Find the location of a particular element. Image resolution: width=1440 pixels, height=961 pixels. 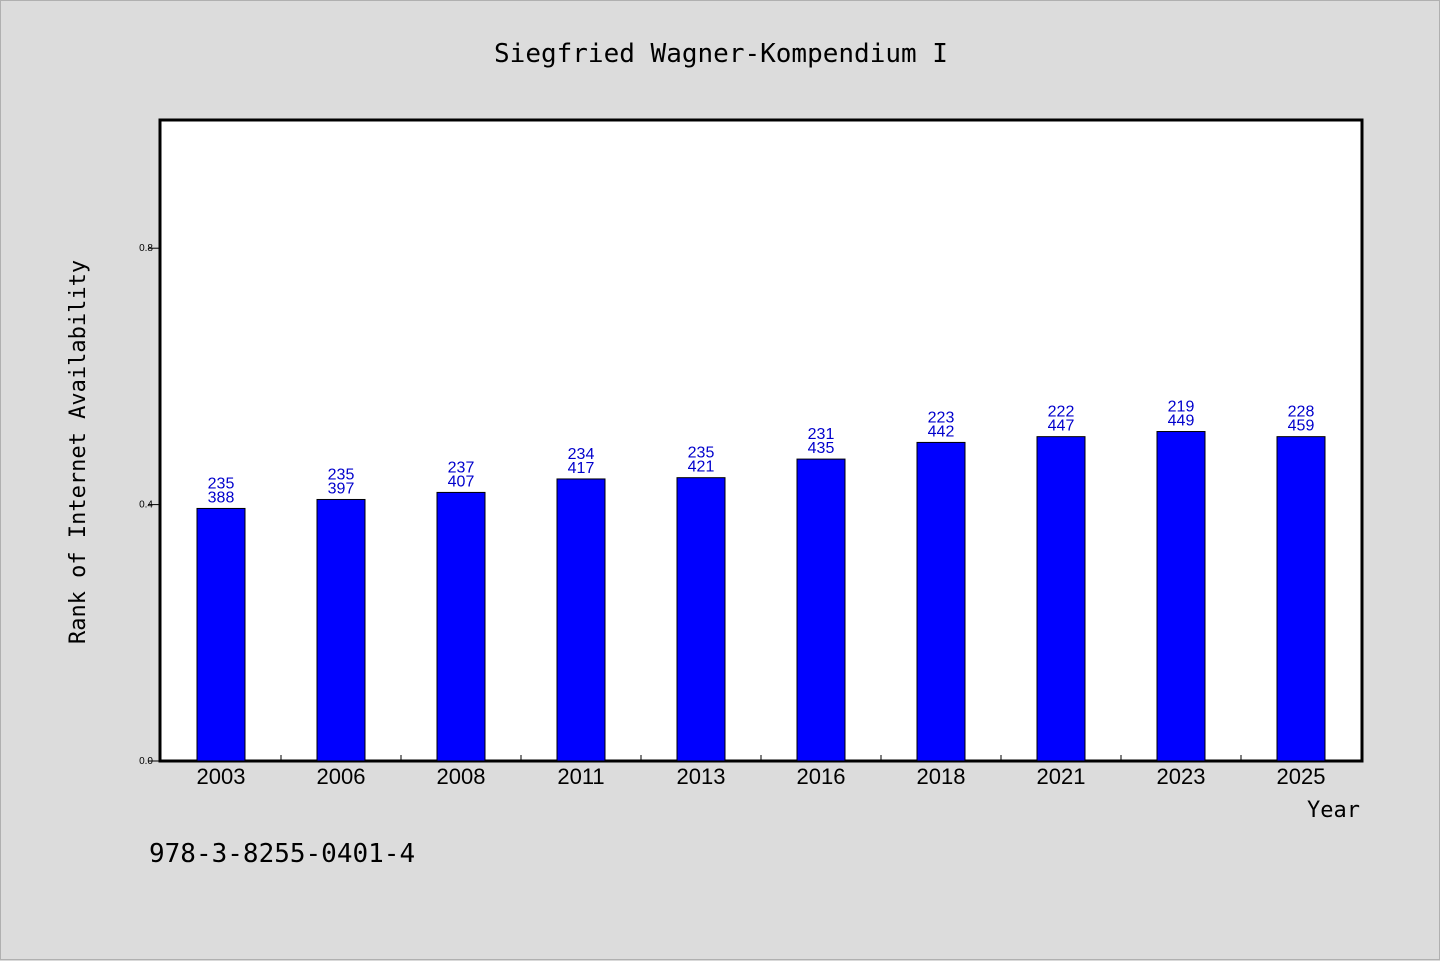

y-tick-label-0.0: 0.0 is located at coordinates (146, 761).